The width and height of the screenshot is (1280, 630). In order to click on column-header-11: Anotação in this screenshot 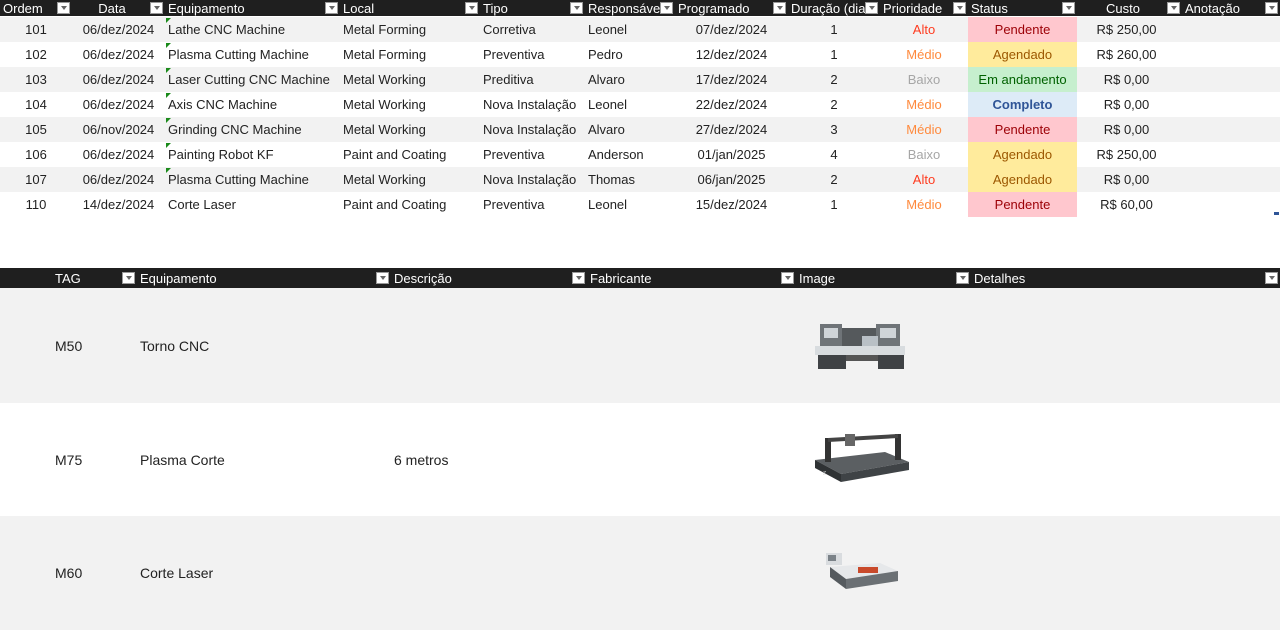, I will do `click(1231, 8)`.